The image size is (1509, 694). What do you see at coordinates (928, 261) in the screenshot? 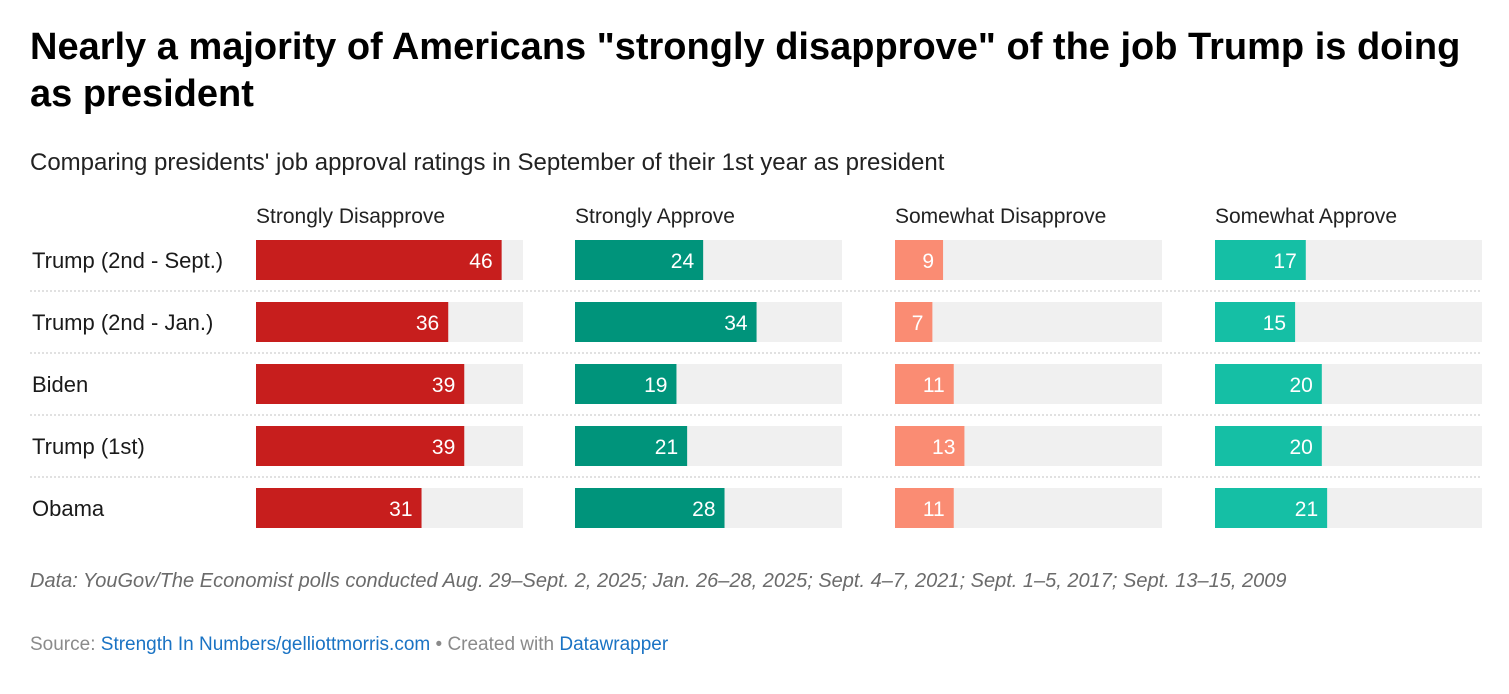
I see `value-label: 9` at bounding box center [928, 261].